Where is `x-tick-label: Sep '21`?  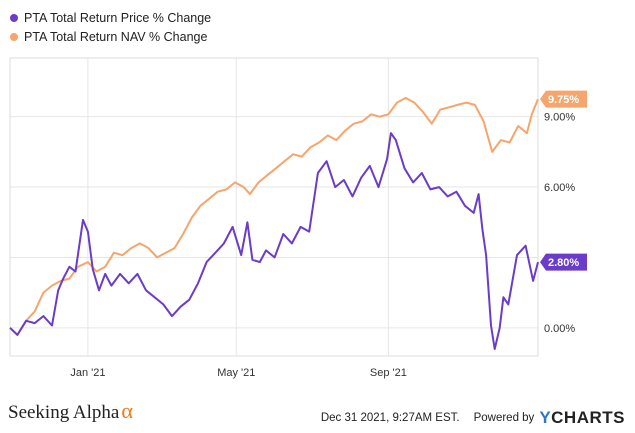
x-tick-label: Sep '21 is located at coordinates (388, 373).